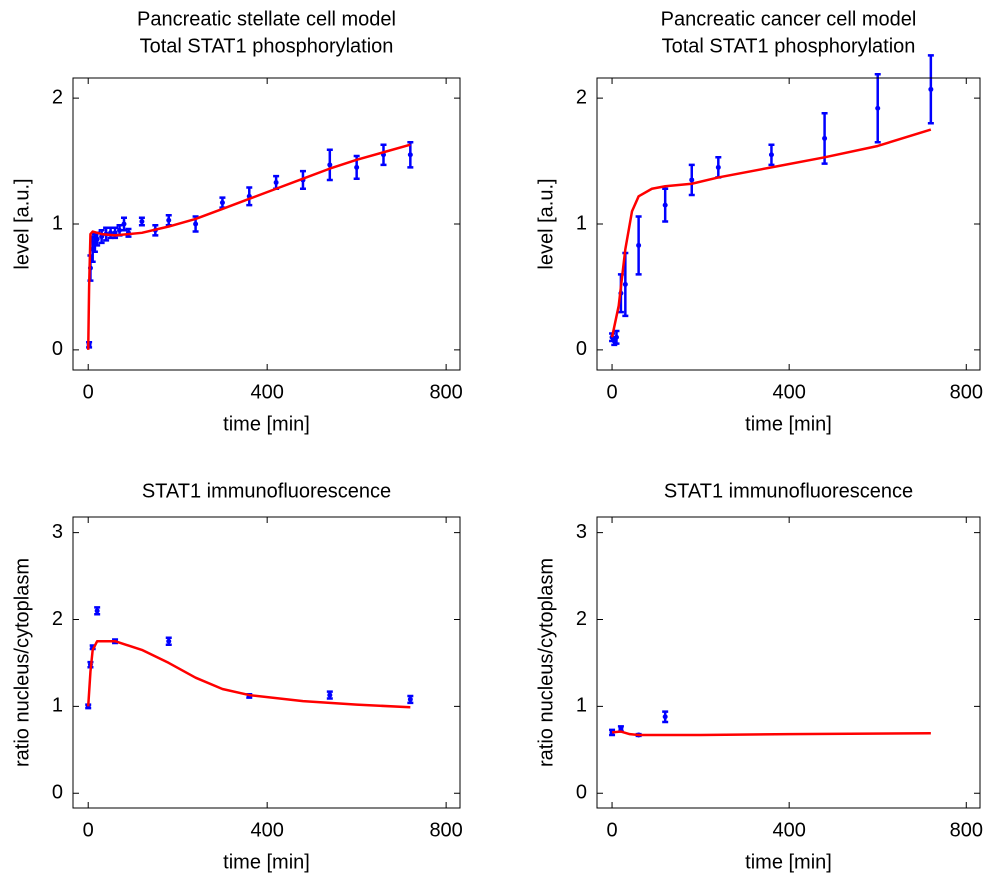 The width and height of the screenshot is (991, 876). Describe the element at coordinates (789, 19) in the screenshot. I see `chart-title: Pancreatic cancer cell model` at that location.